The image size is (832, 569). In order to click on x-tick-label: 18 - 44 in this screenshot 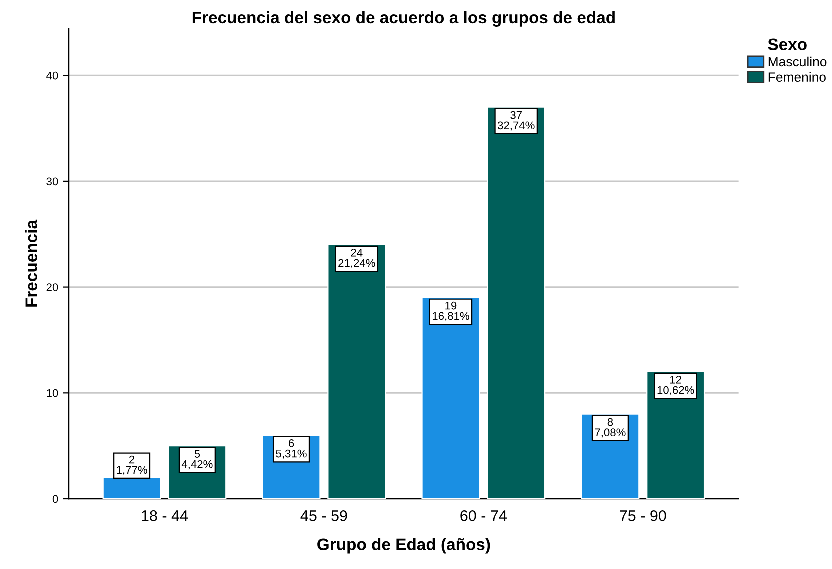, I will do `click(165, 516)`.